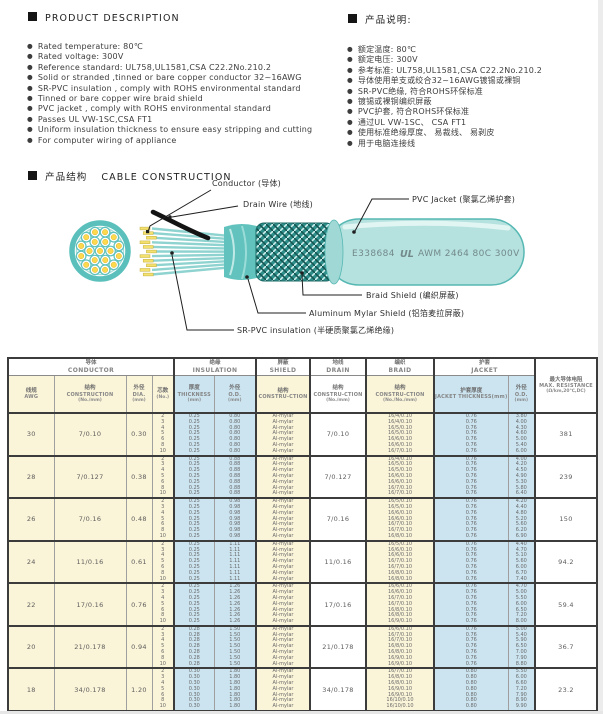 This screenshot has height=714, width=603. I want to click on cell-awg: 30, so click(31, 434).